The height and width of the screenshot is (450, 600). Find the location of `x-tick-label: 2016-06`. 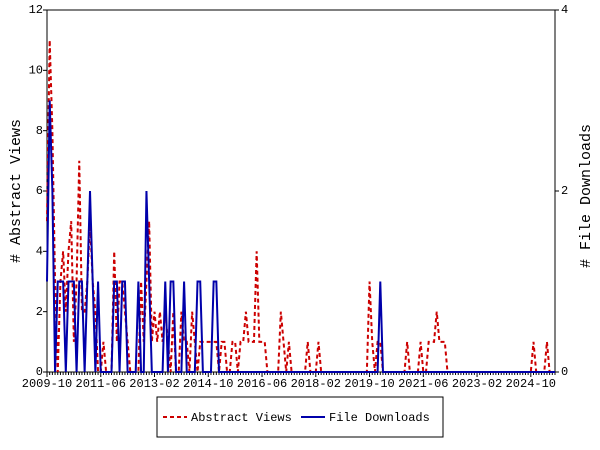

x-tick-label: 2016-06 is located at coordinates (262, 384).